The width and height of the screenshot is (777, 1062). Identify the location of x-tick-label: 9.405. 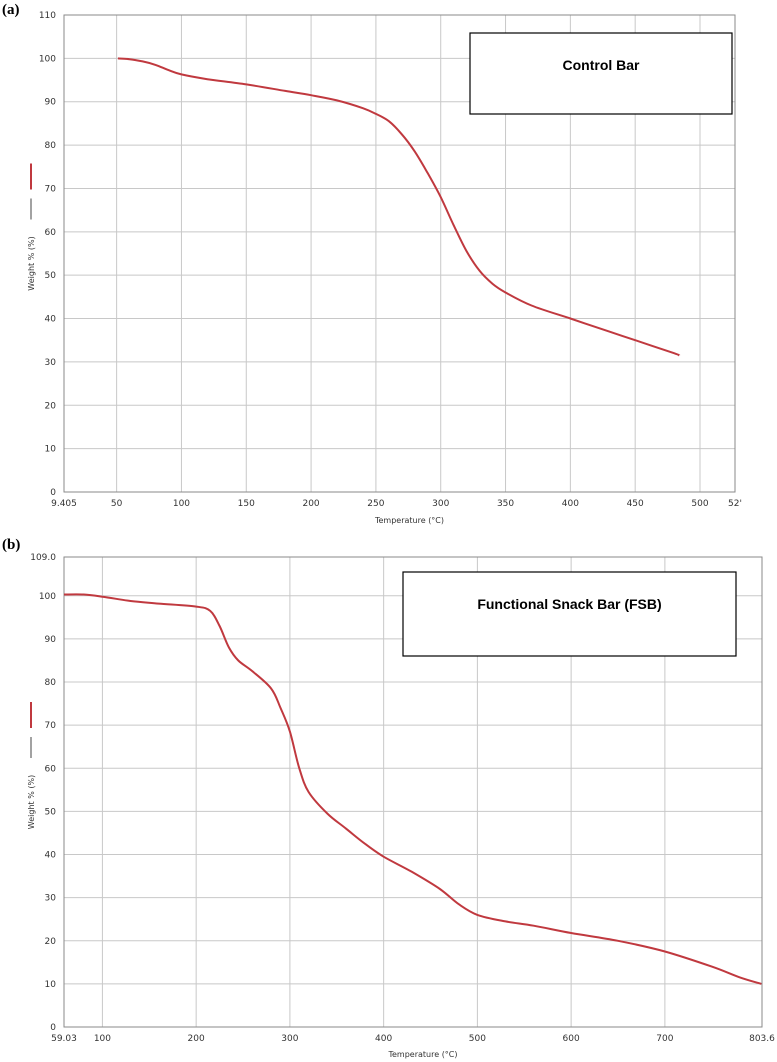
(64, 504).